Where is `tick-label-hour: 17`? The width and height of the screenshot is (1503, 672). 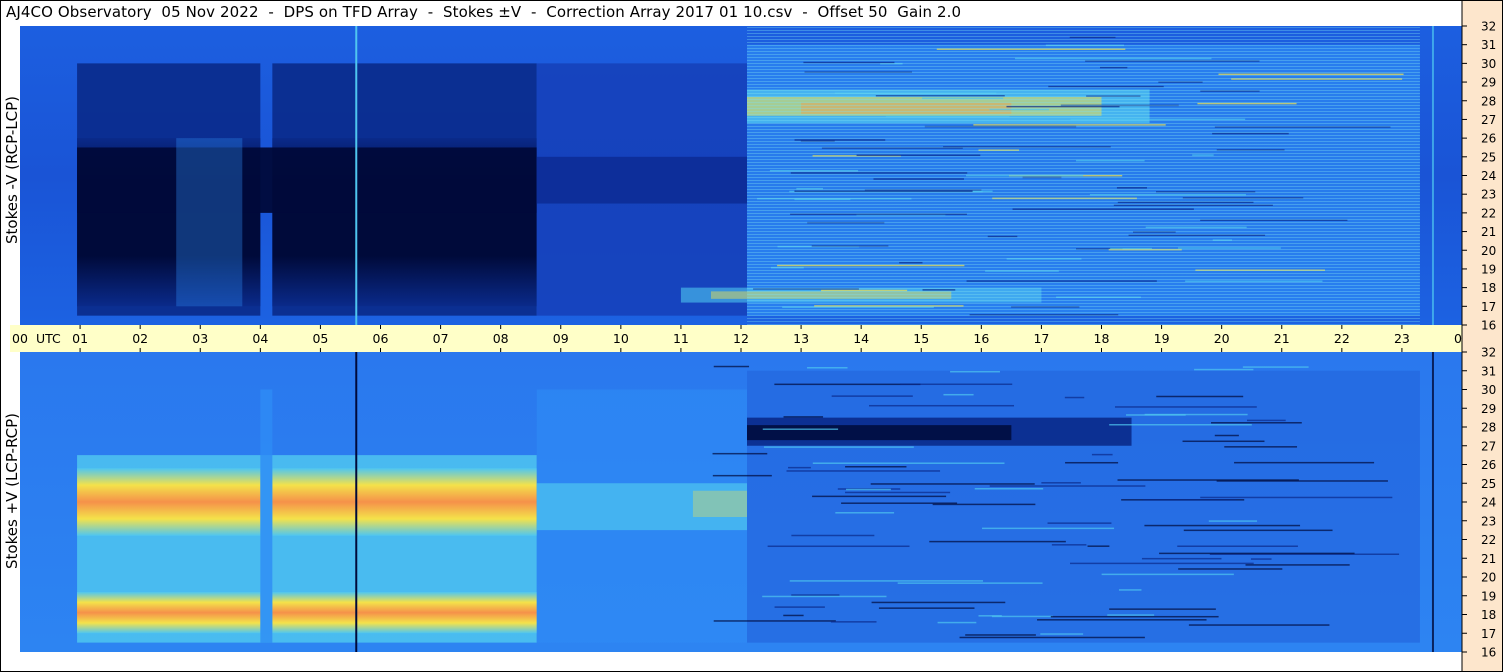 tick-label-hour: 17 is located at coordinates (1041, 338).